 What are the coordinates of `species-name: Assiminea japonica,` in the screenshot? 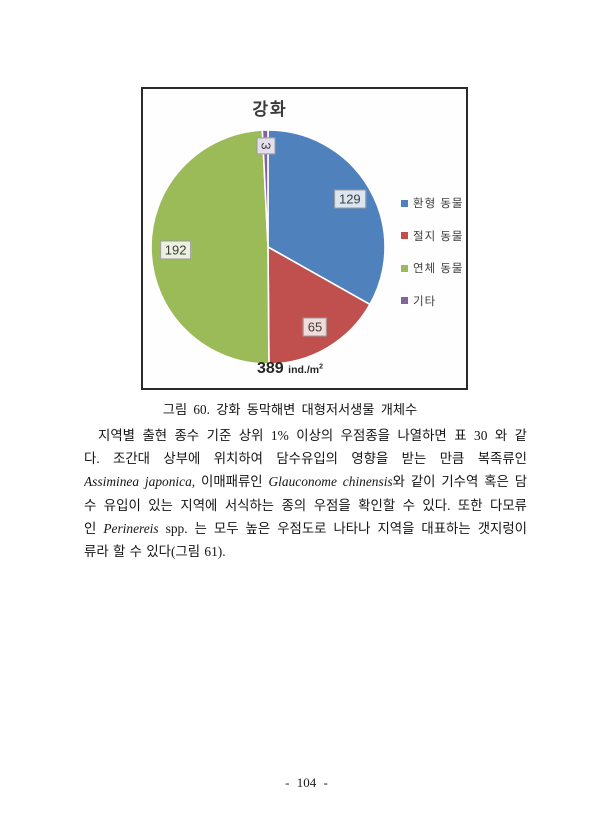 It's located at (140, 482).